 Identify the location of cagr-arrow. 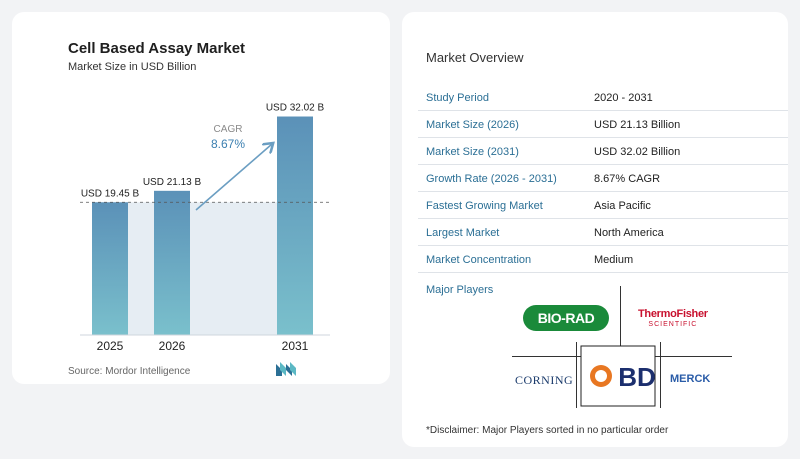
(233, 177).